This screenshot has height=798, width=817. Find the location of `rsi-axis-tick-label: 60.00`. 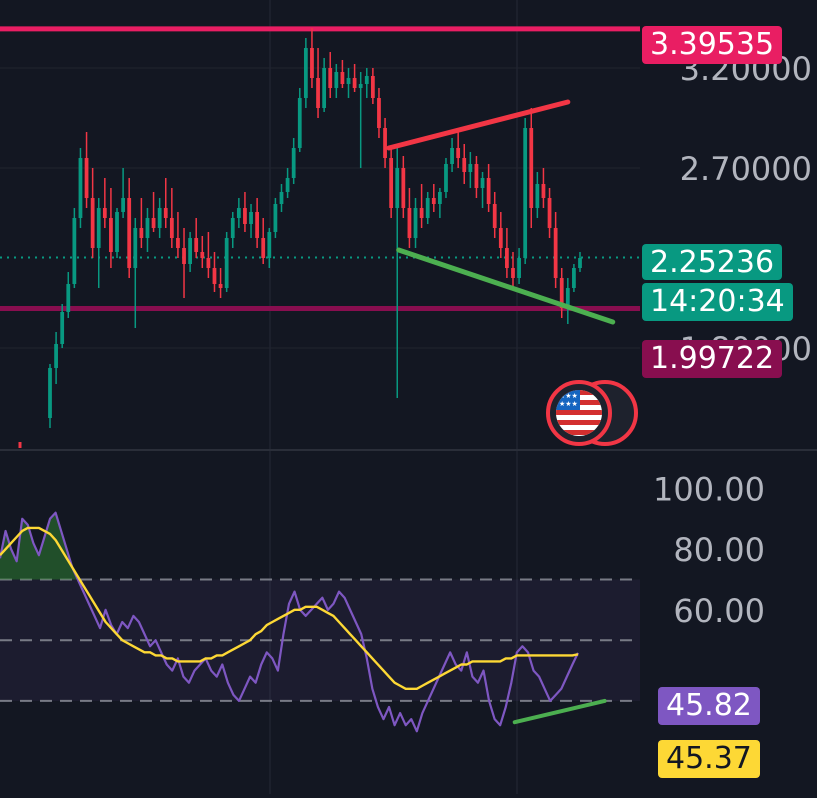

rsi-axis-tick-label: 60.00 is located at coordinates (719, 611).